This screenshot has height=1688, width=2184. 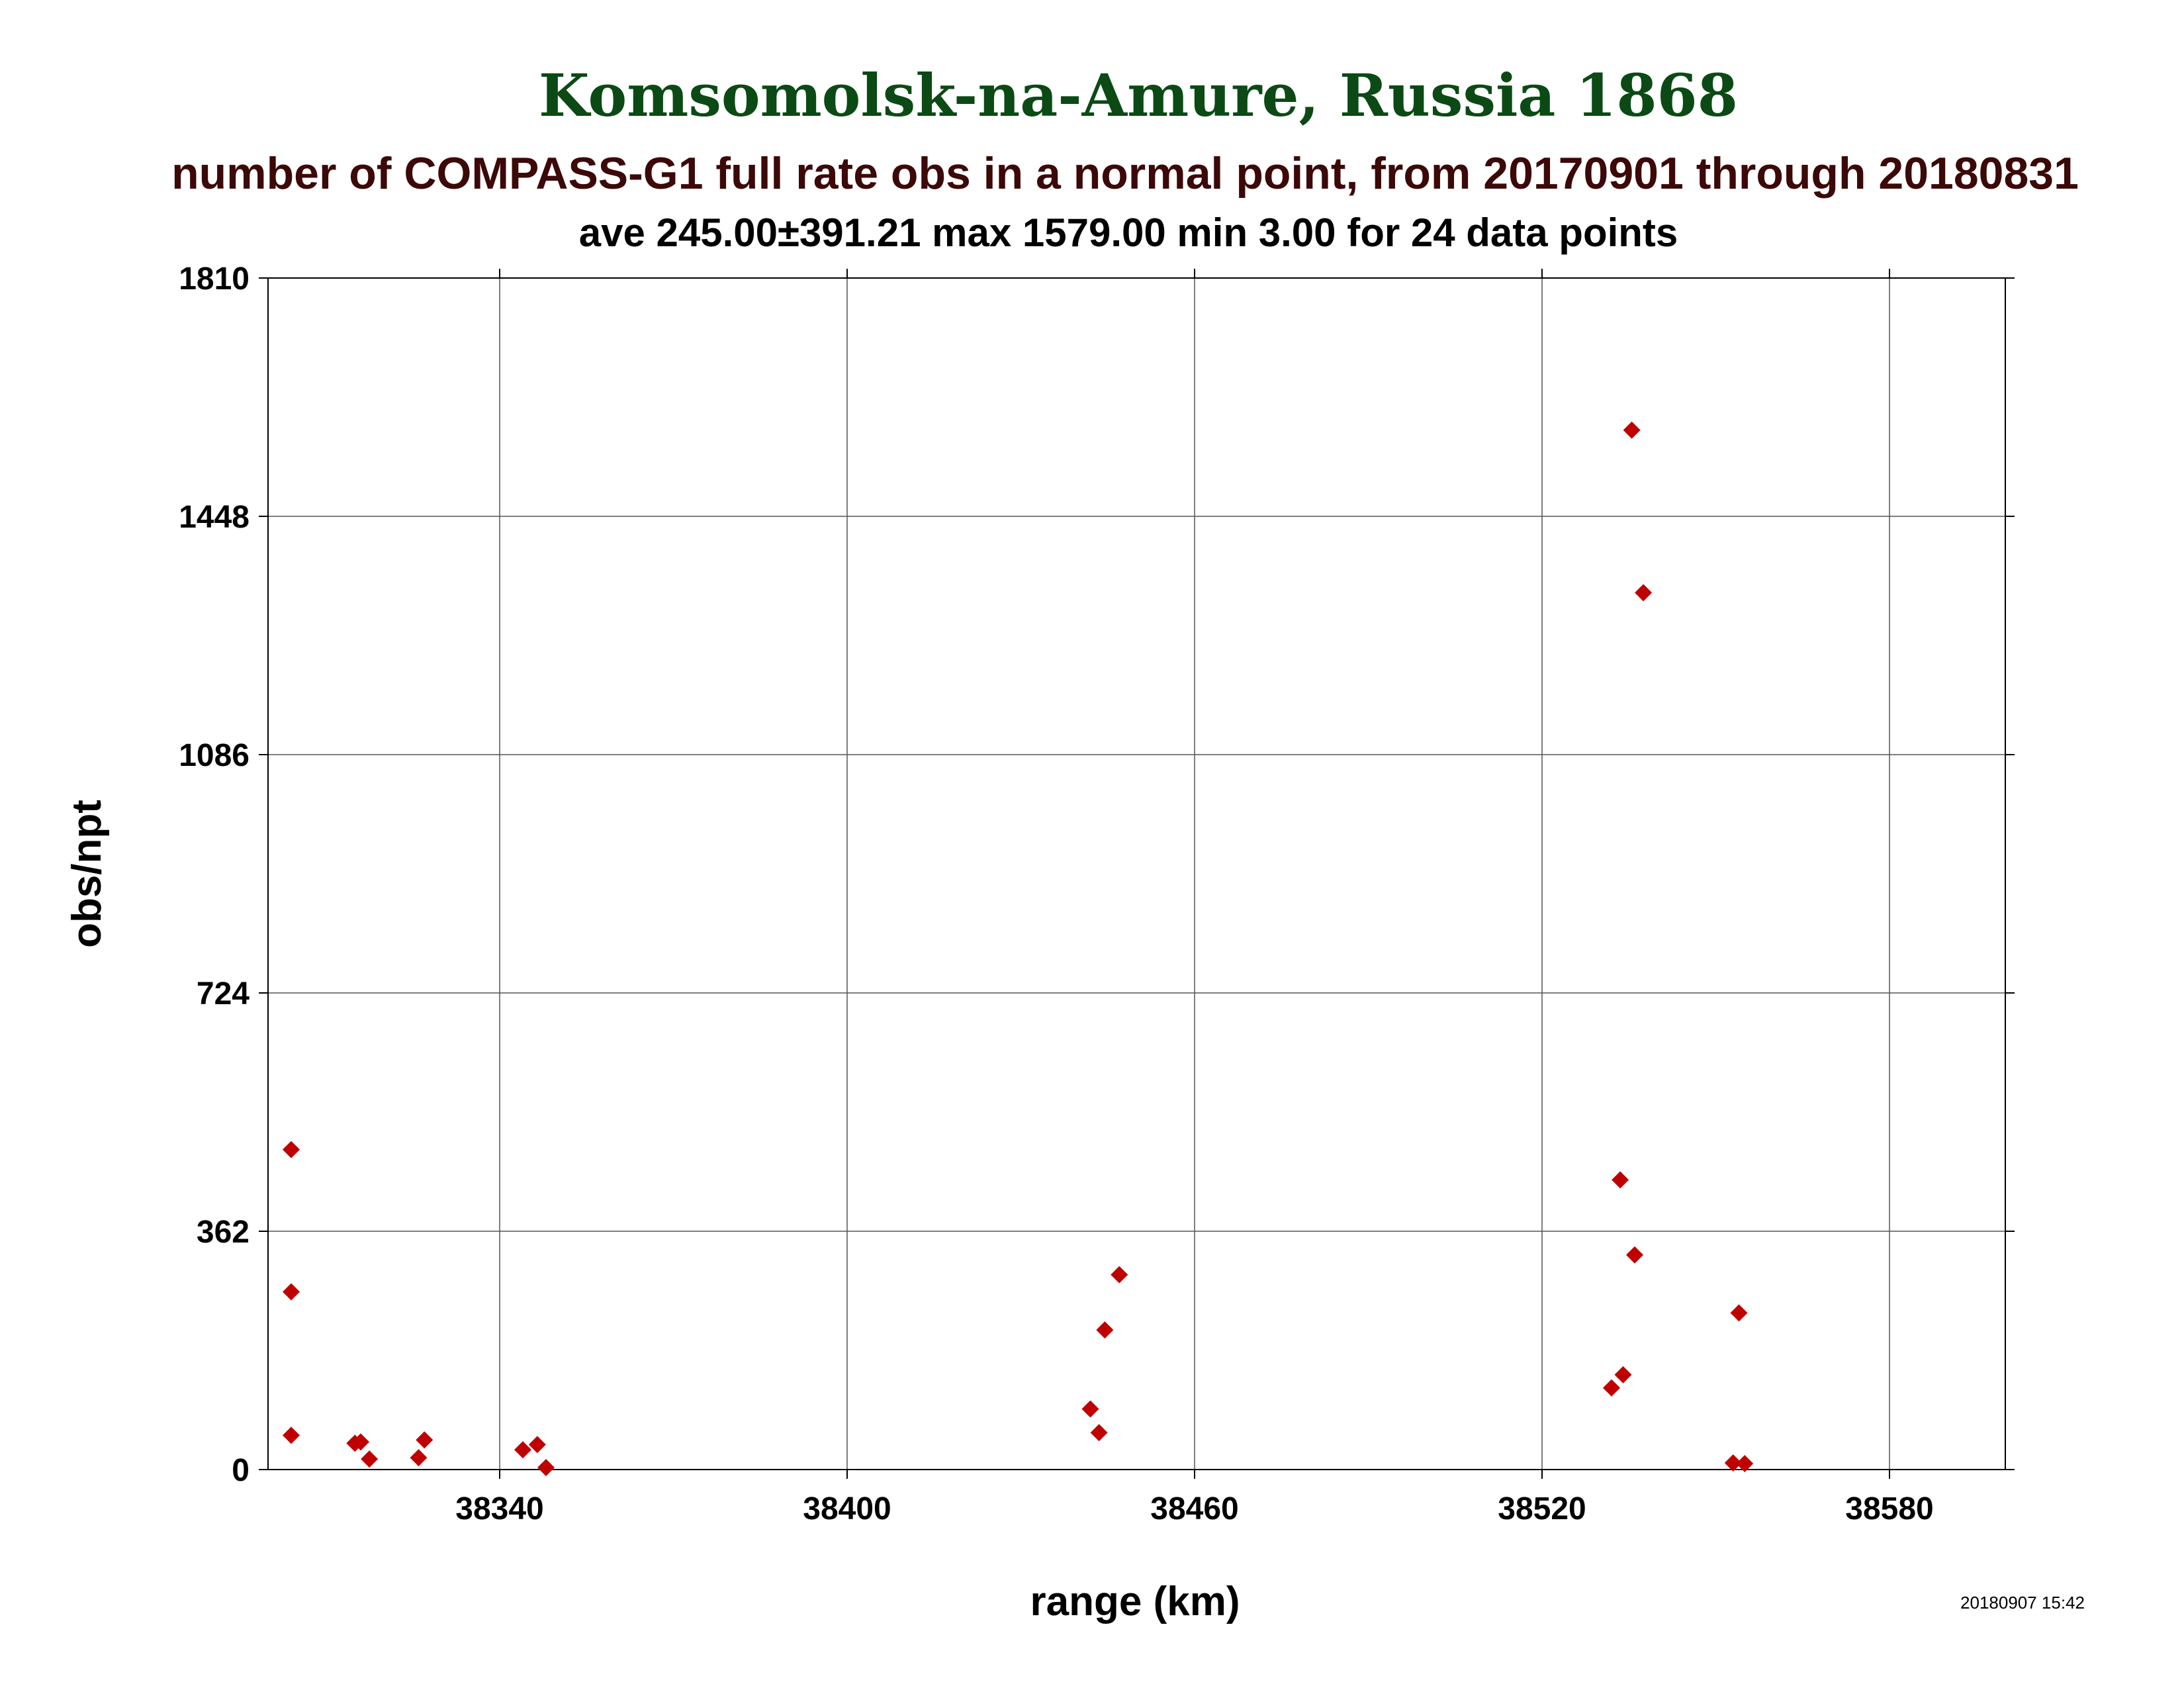 What do you see at coordinates (214, 517) in the screenshot?
I see `y-tick-label: 1448` at bounding box center [214, 517].